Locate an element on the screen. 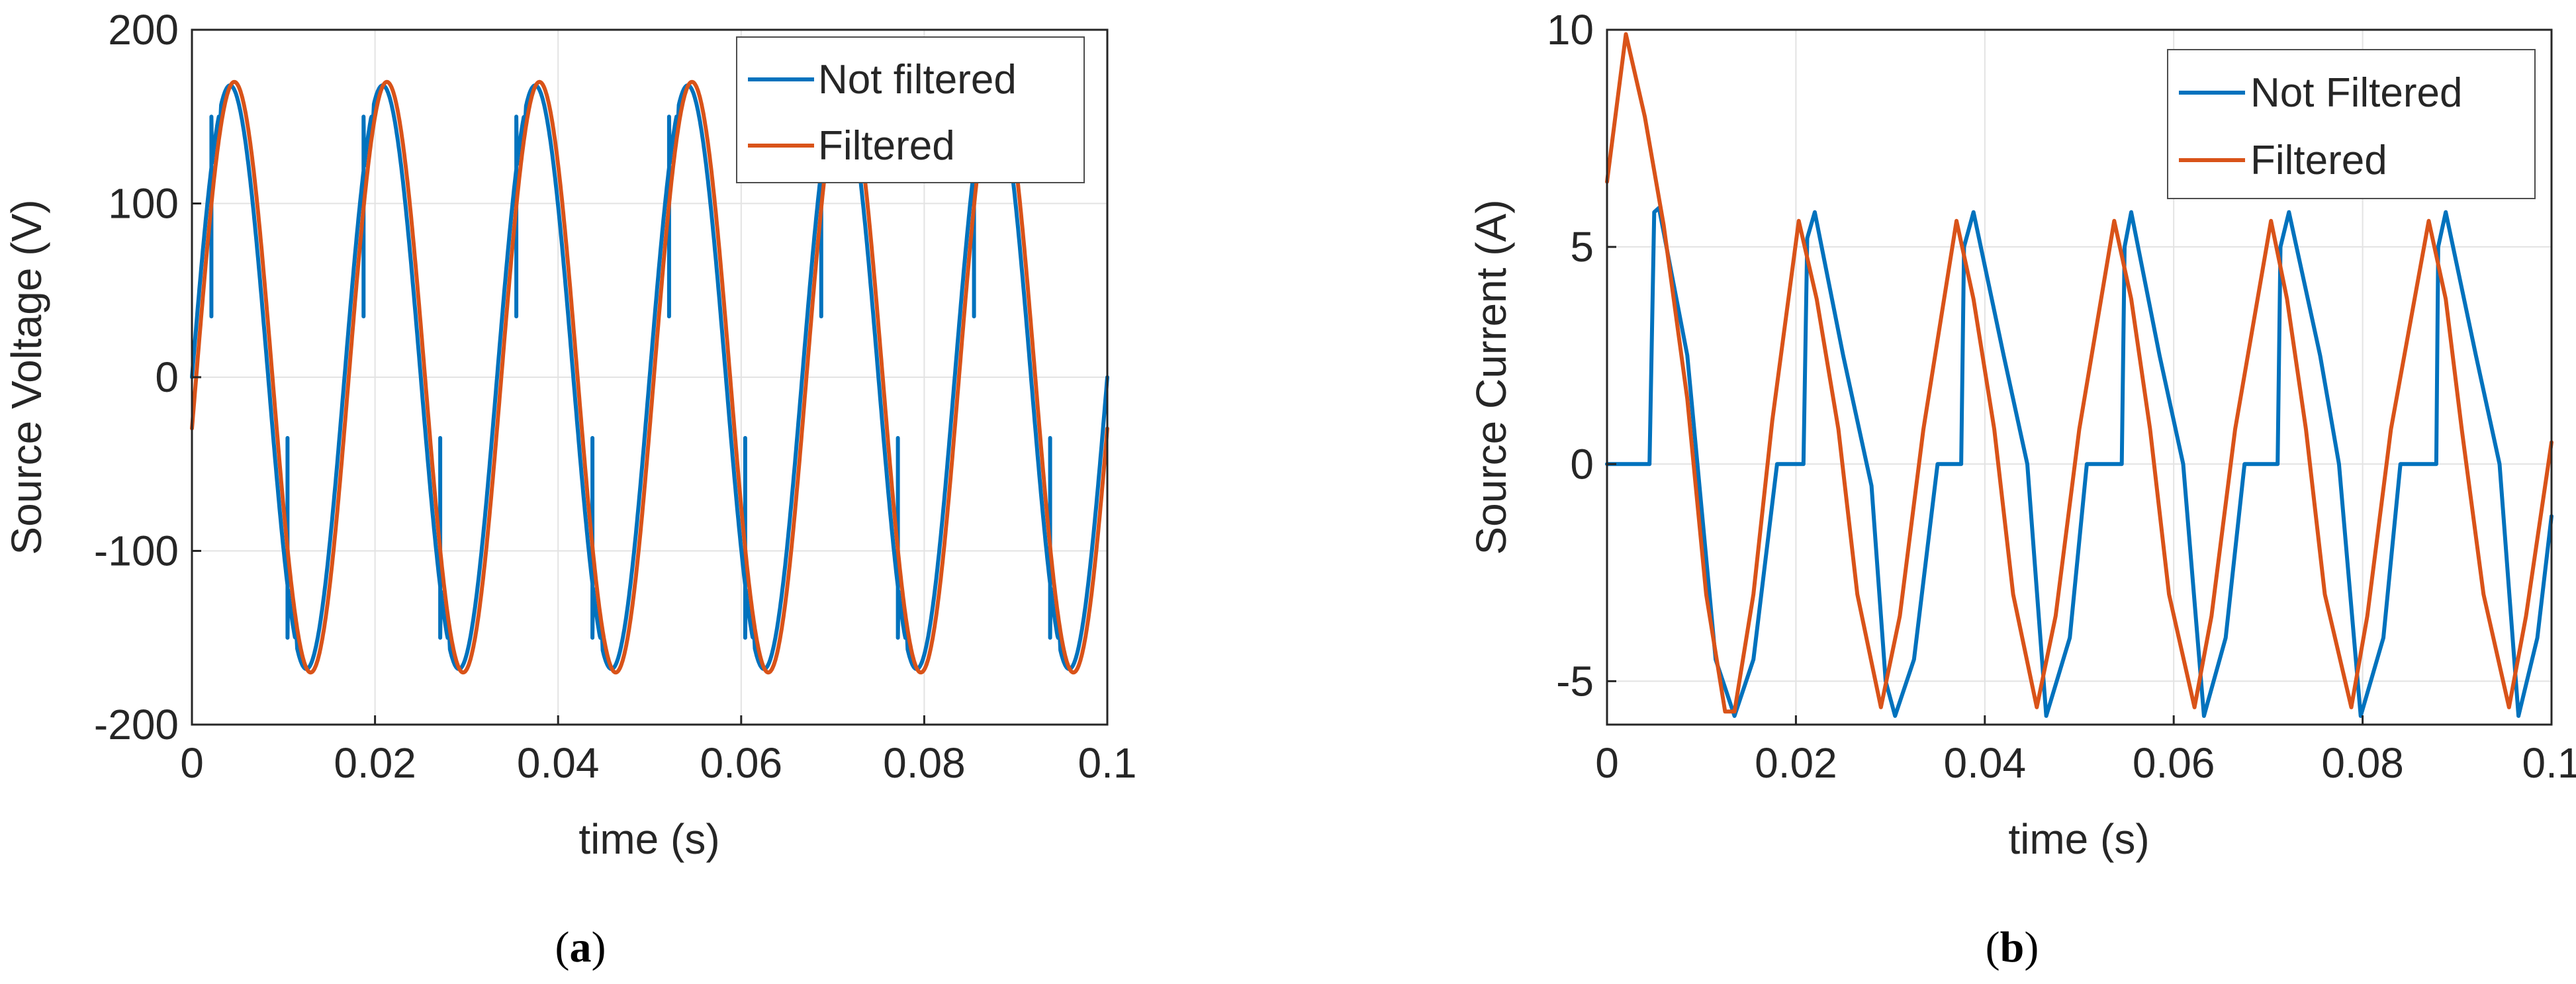 The image size is (2576, 984). y-axis-label-a: Source Voltage (V) is located at coordinates (26, 377).